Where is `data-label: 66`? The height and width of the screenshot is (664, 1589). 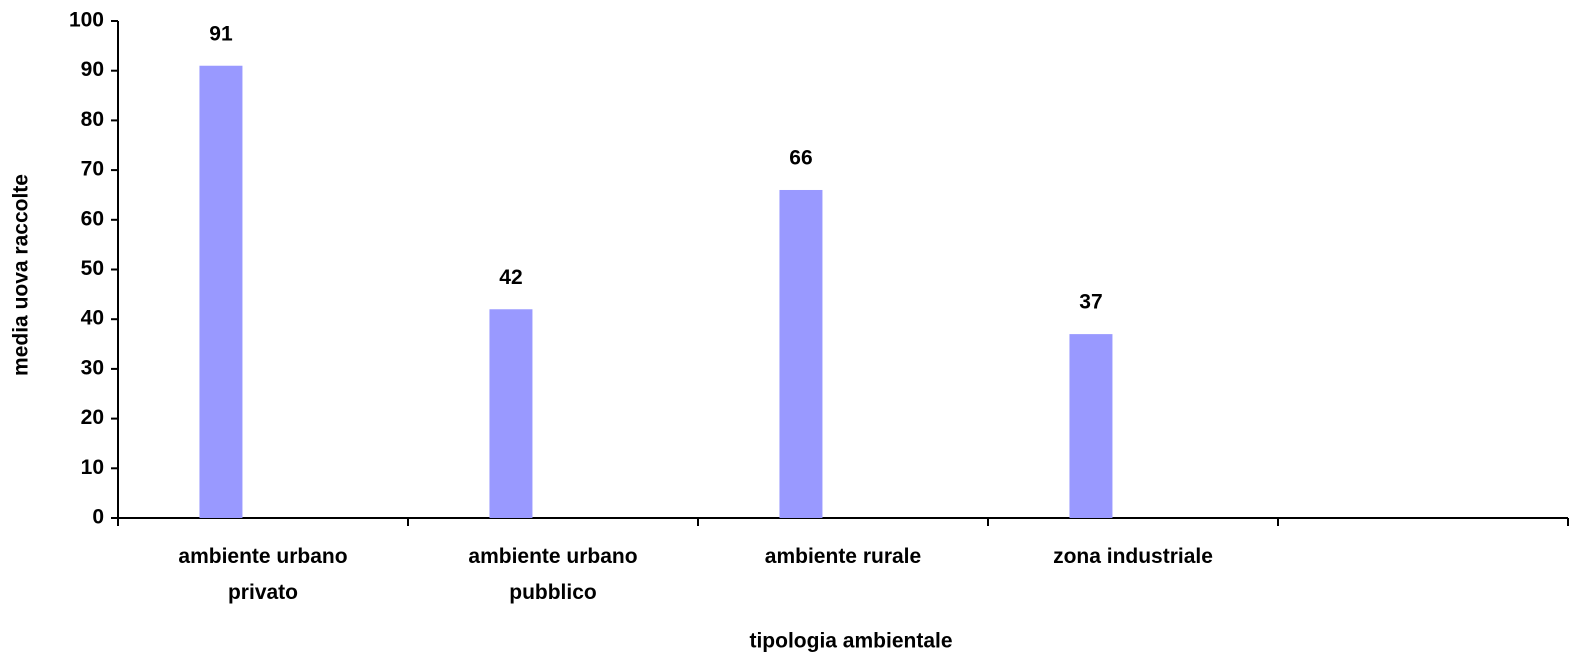
data-label: 66 is located at coordinates (800, 158).